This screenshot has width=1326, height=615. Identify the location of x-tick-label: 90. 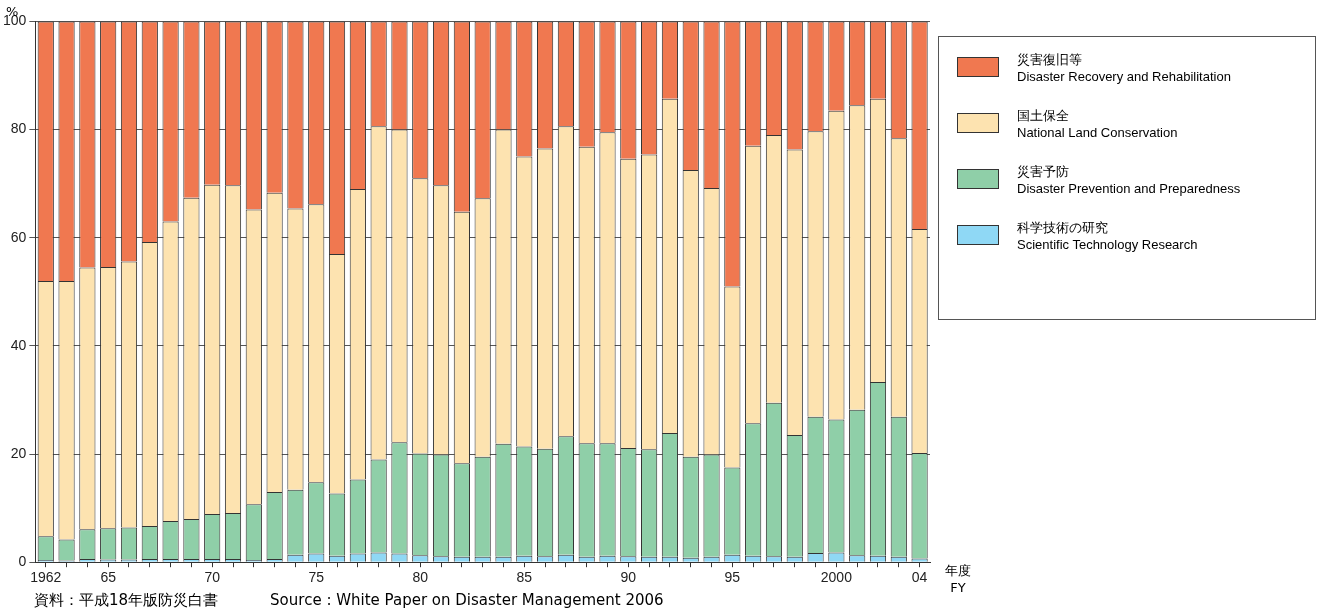
(628, 577).